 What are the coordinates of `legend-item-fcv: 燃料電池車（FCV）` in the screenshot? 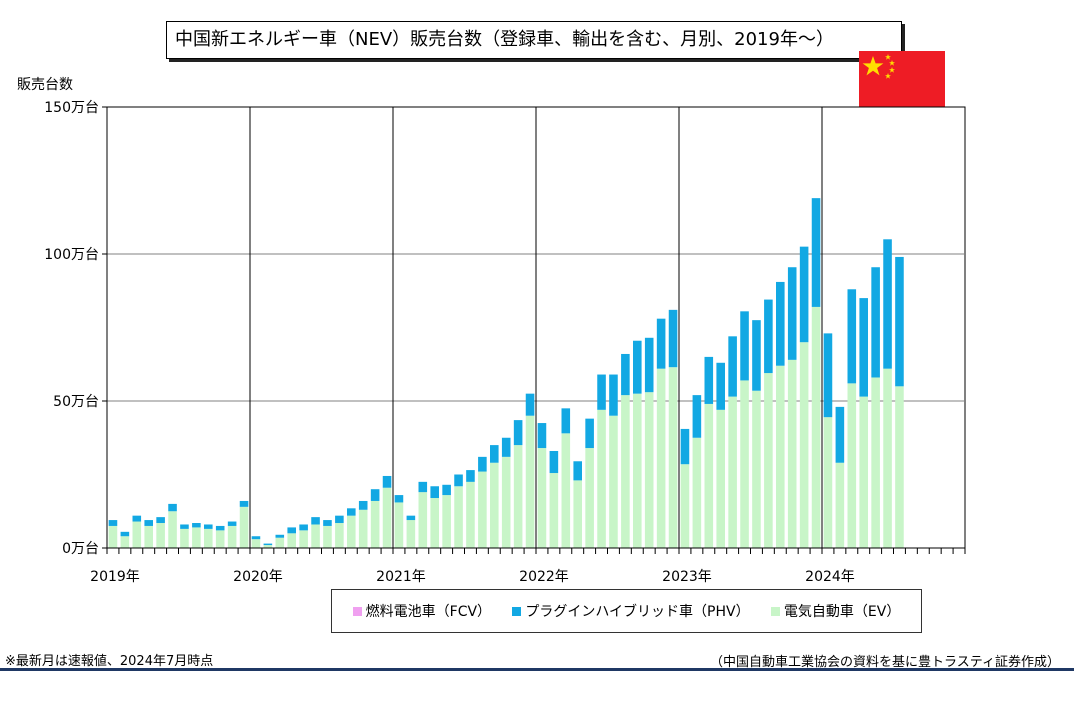 It's located at (421, 611).